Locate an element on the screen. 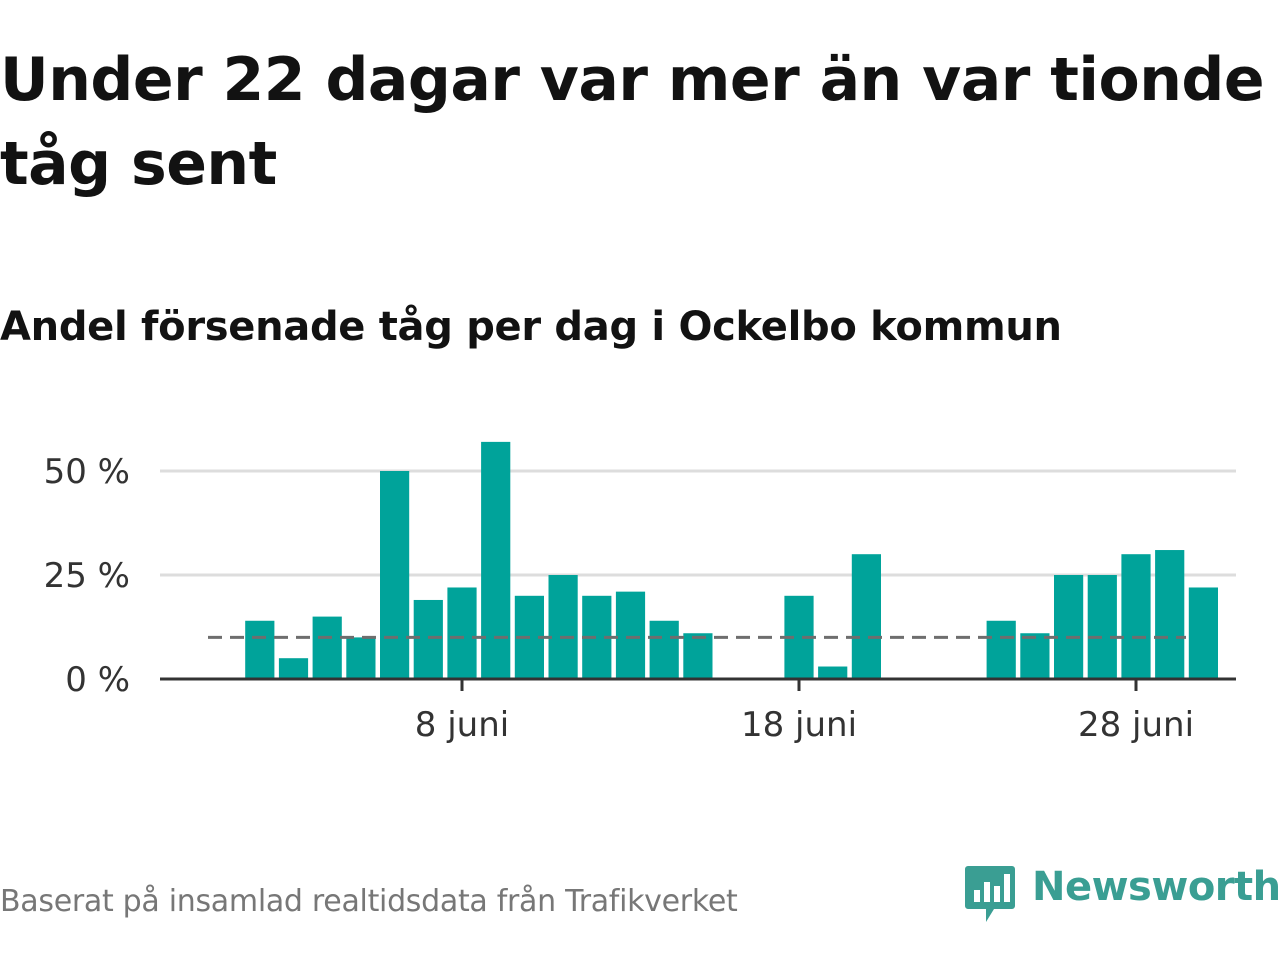 Image resolution: width=1280 pixels, height=960 pixels. brand-name: Newsworthy is located at coordinates (1156, 887).